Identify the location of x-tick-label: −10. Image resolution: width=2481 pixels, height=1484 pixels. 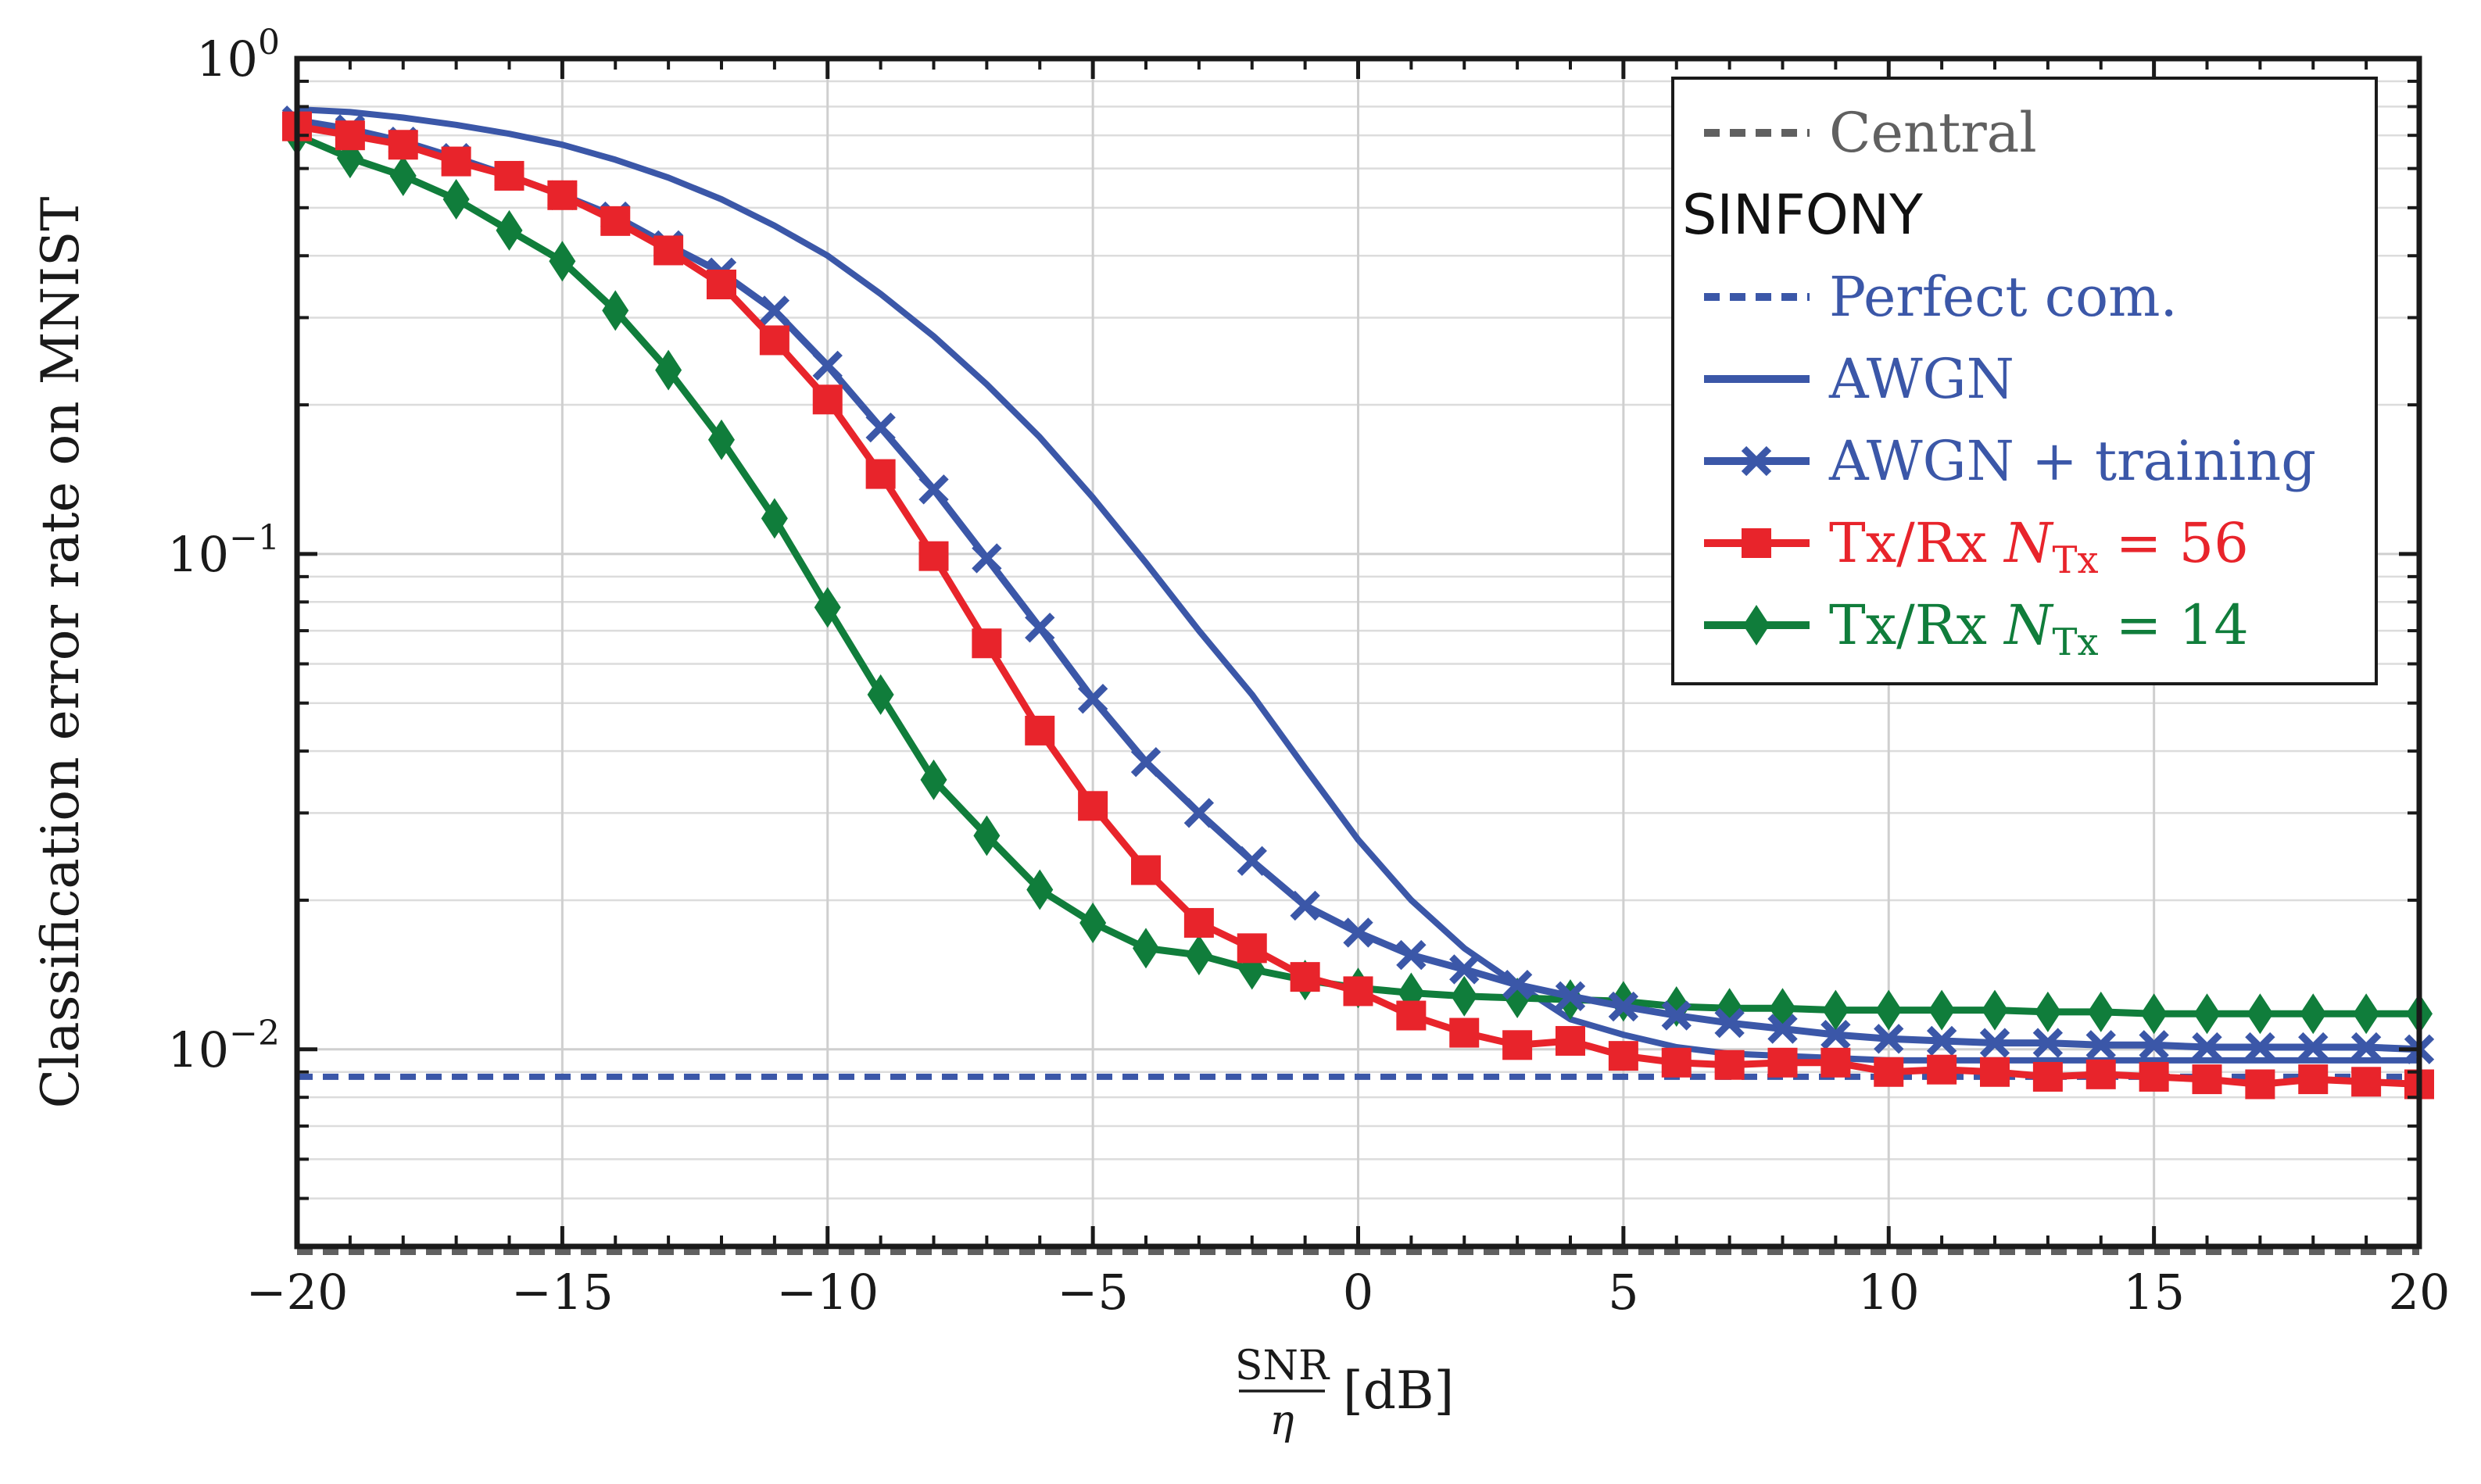
(827, 1292).